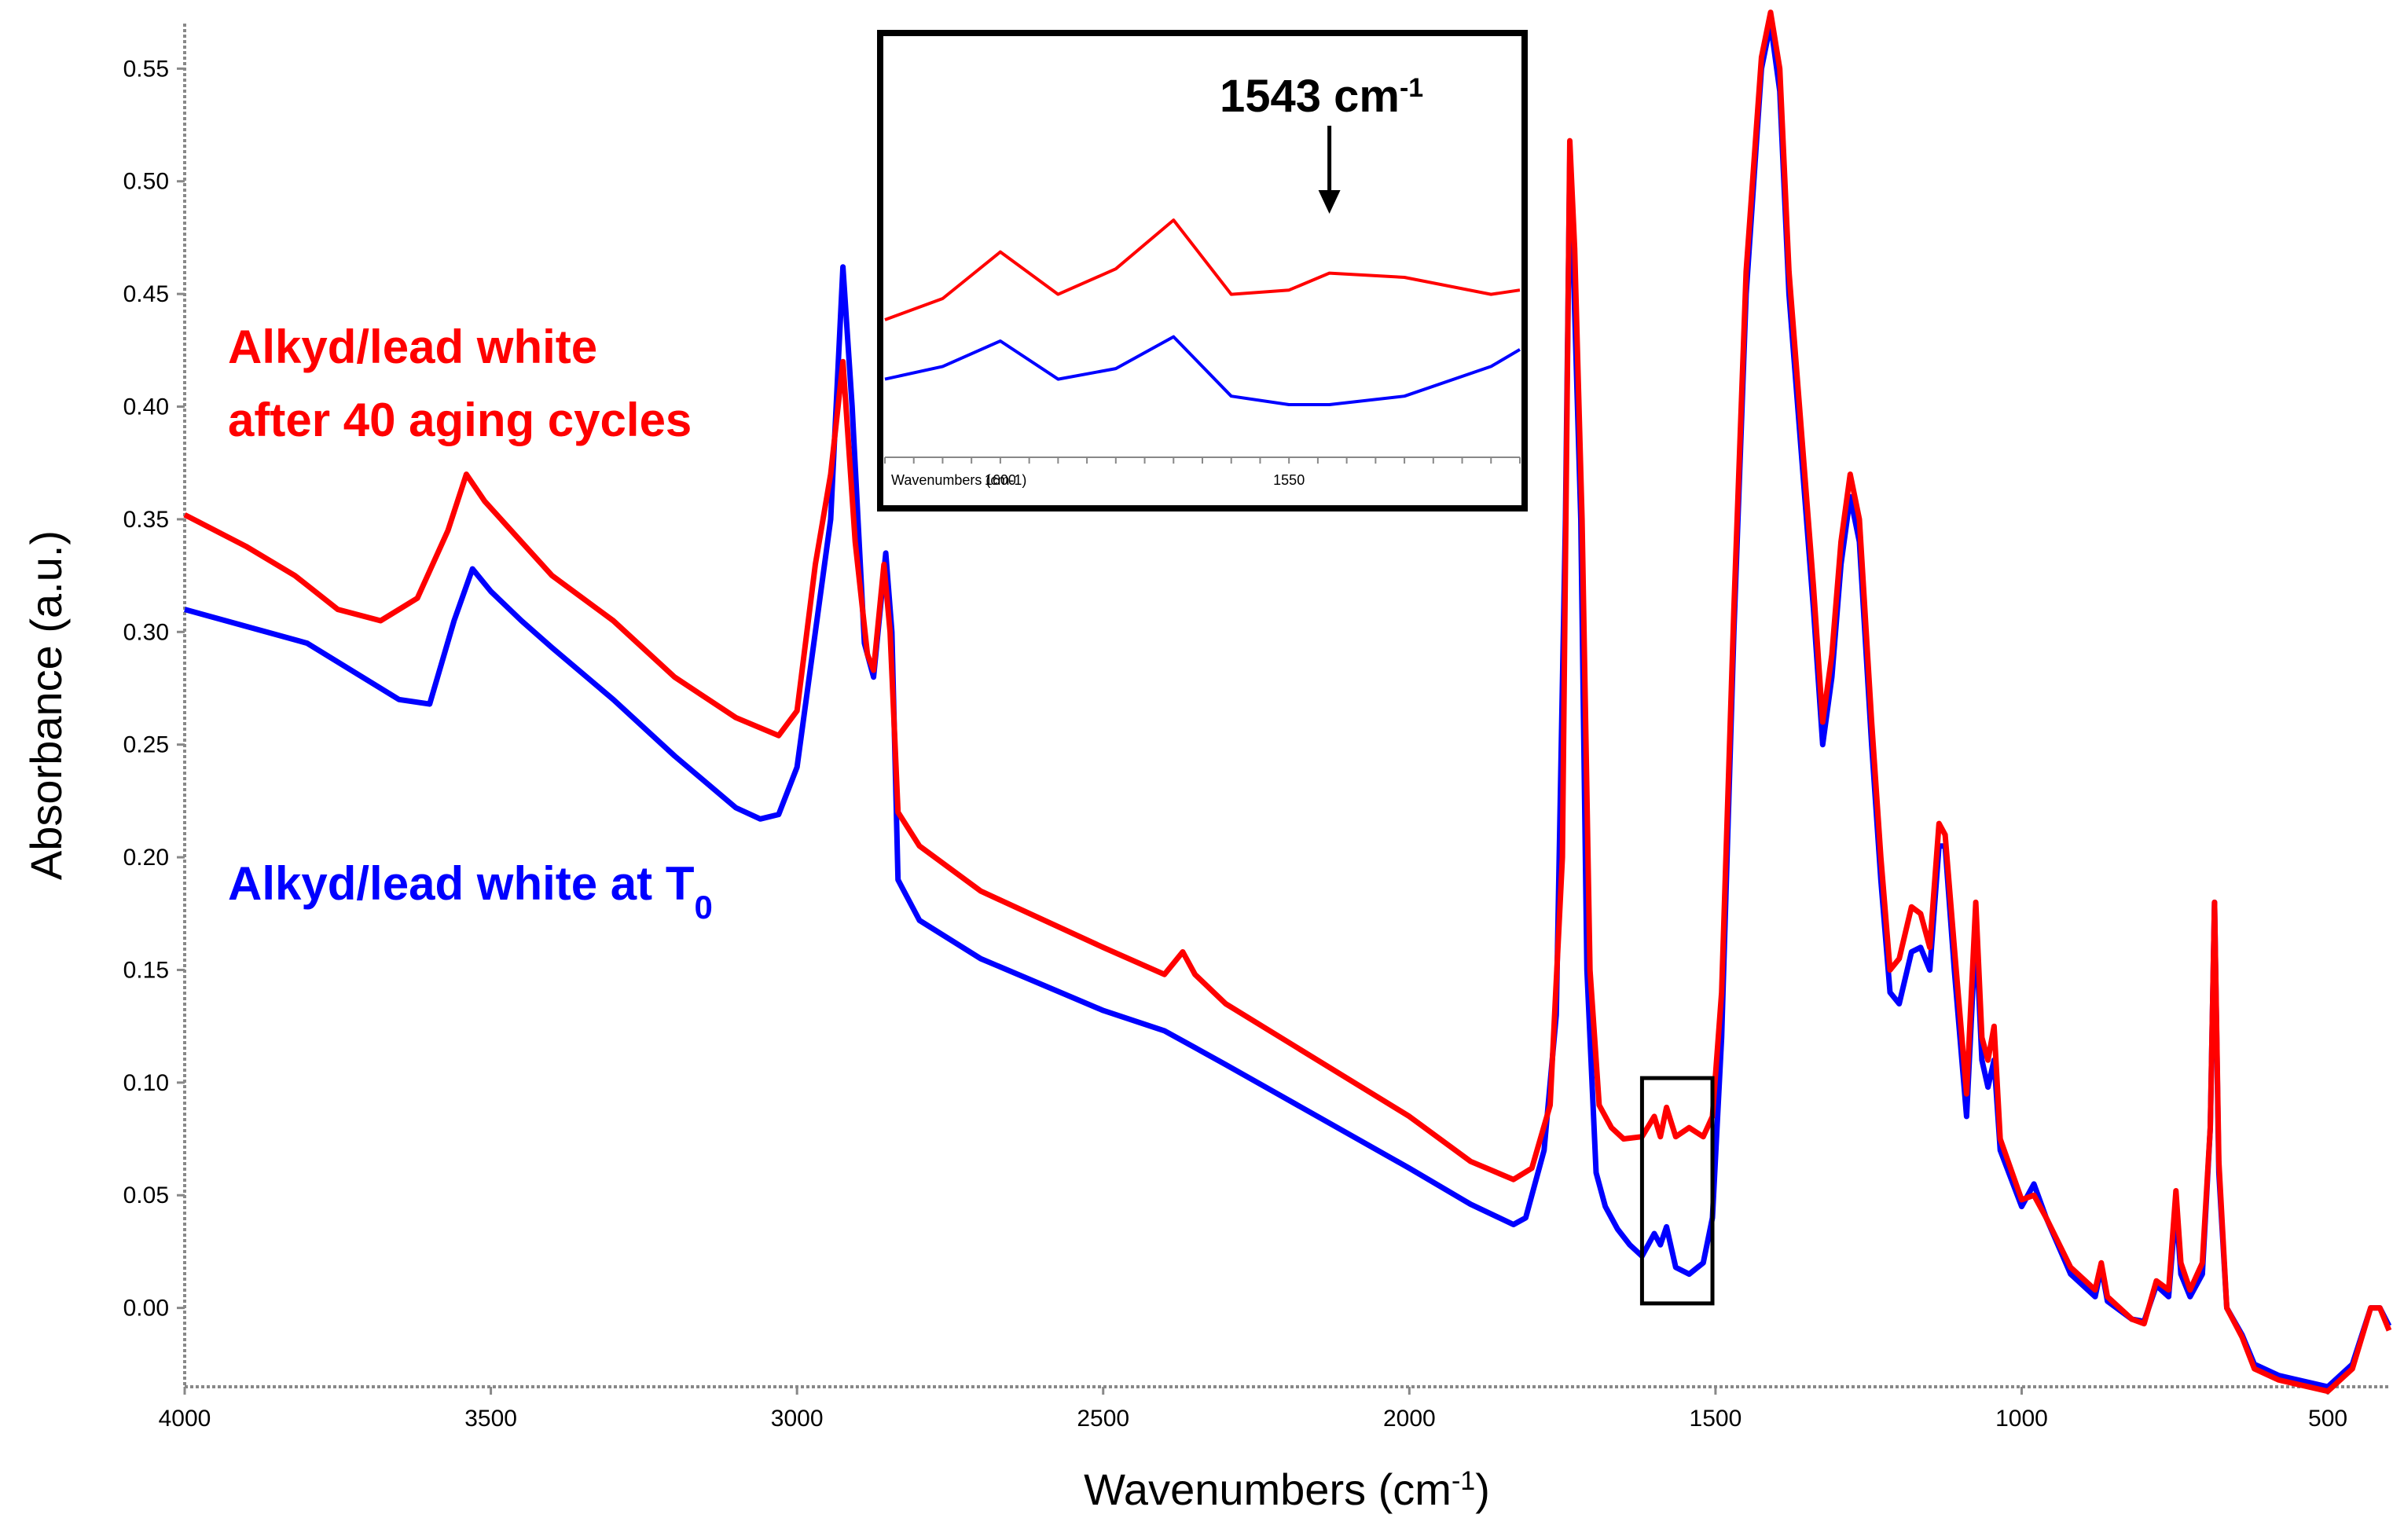 The height and width of the screenshot is (1540, 2404). What do you see at coordinates (185, 1419) in the screenshot?
I see `x-tick-label: 4000` at bounding box center [185, 1419].